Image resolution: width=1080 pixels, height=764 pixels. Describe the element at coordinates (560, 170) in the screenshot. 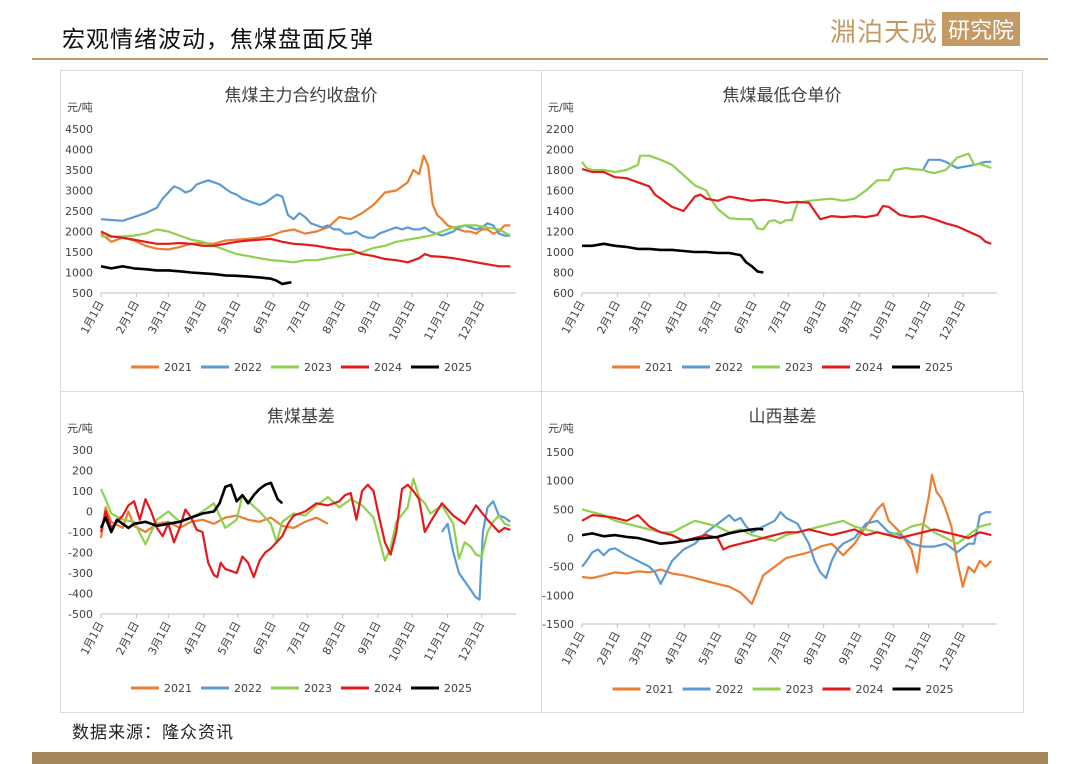

I see `y-tick-label: 1800` at that location.